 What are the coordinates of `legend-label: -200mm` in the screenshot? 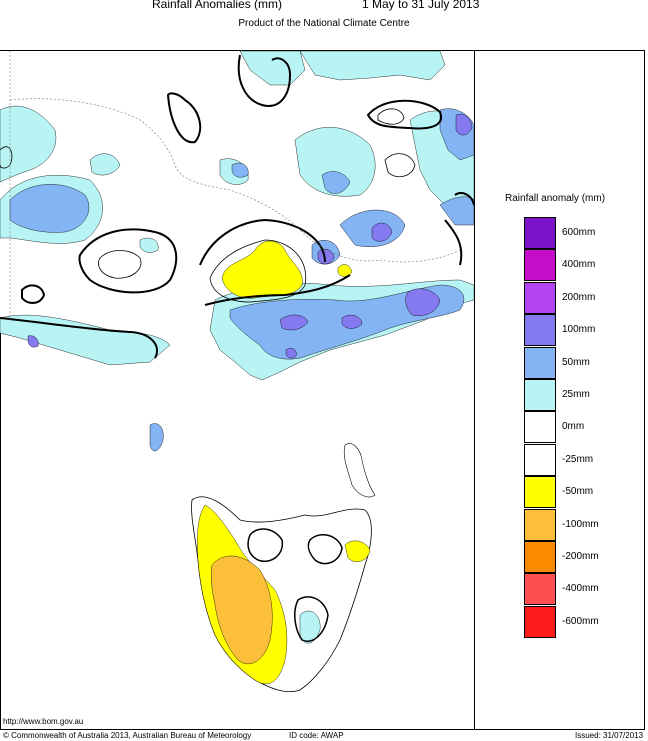 It's located at (580, 556).